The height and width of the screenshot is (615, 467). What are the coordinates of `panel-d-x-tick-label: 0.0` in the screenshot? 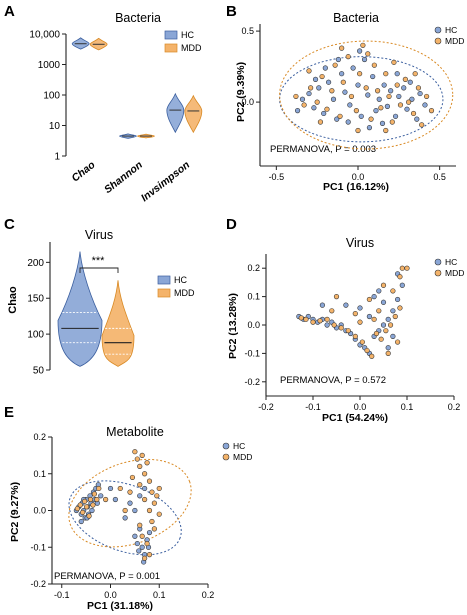 It's located at (360, 407).